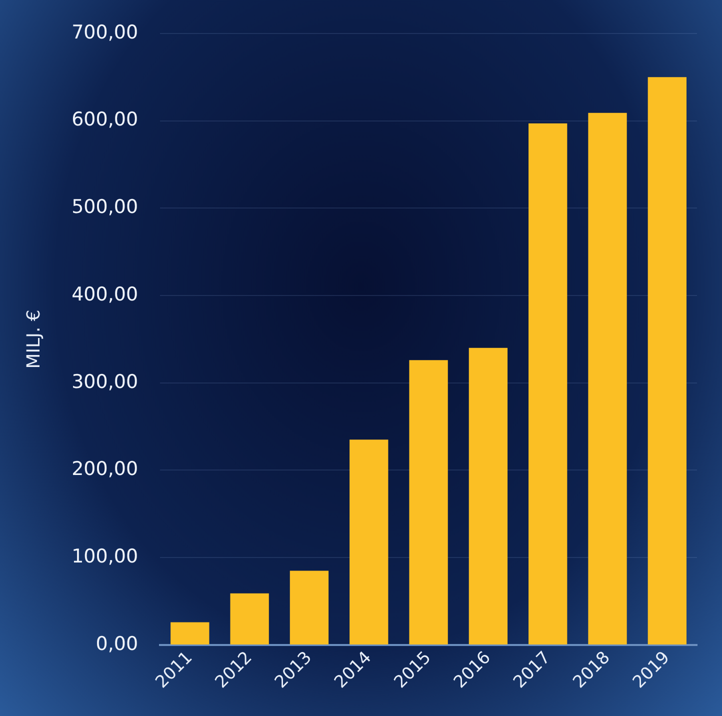  Describe the element at coordinates (105, 557) in the screenshot. I see `y-tick-label: 100,00` at that location.